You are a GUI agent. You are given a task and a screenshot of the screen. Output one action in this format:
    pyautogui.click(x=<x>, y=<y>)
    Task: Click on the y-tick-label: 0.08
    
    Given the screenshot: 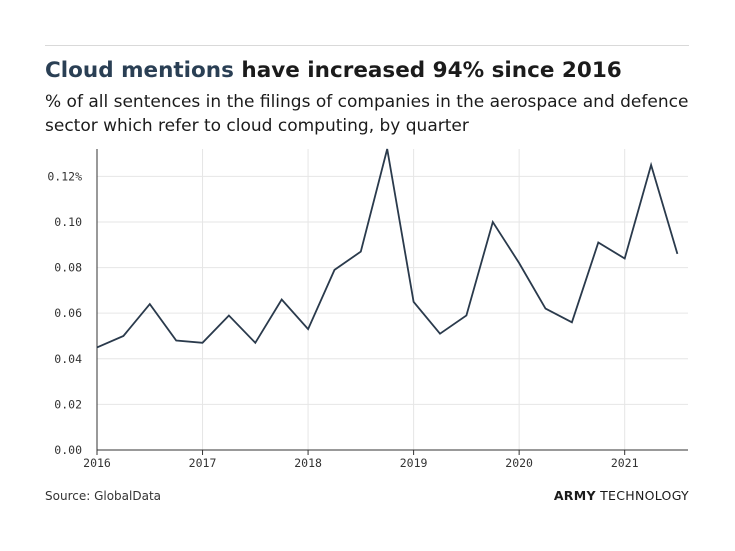 What is the action you would take?
    pyautogui.click(x=68, y=268)
    